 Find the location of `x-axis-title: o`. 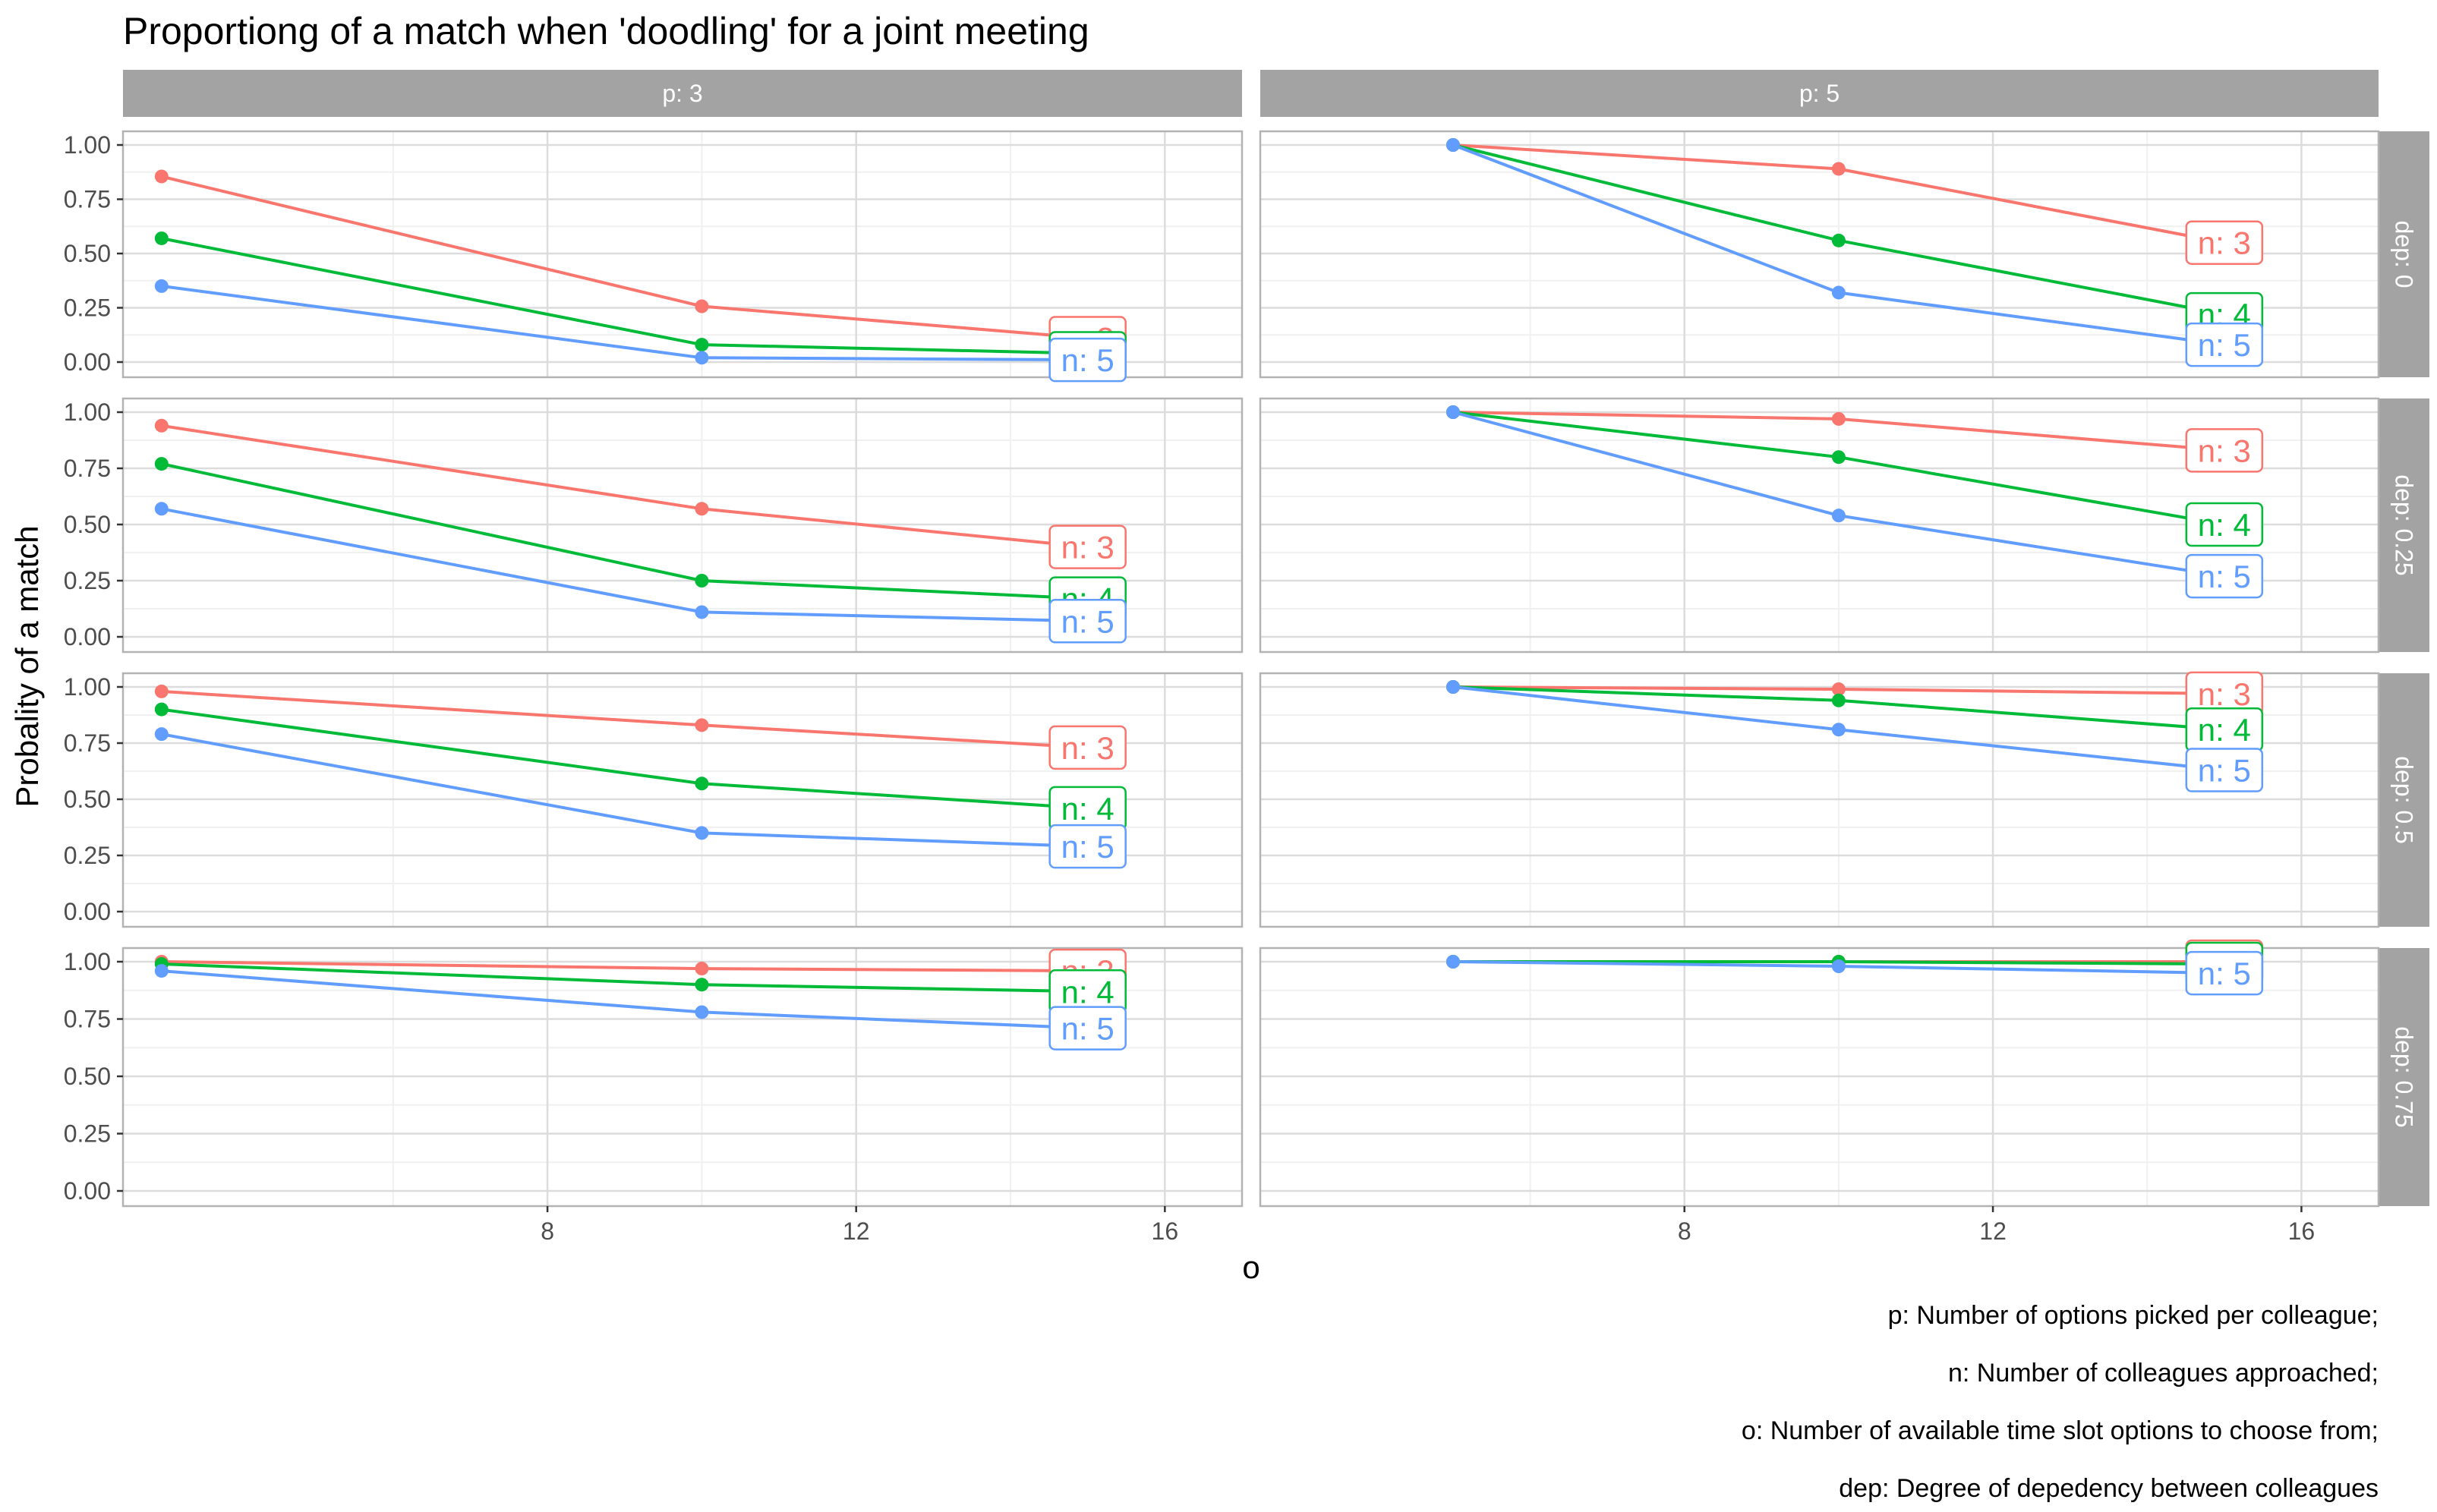

x-axis-title: o is located at coordinates (1250, 1267).